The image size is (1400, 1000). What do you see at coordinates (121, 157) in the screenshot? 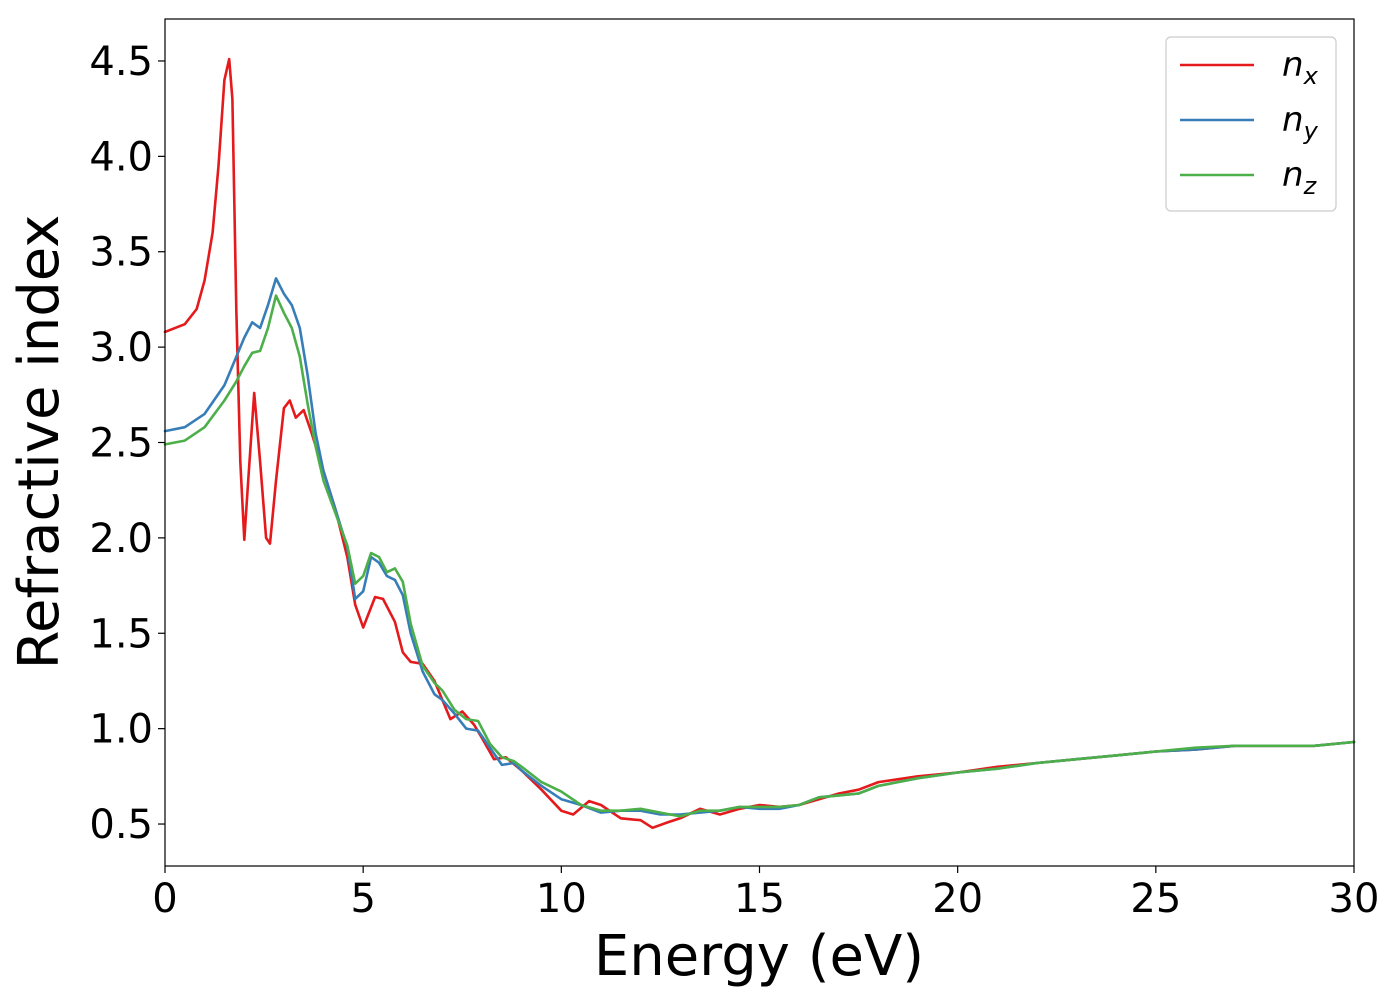
I see `y-tick-label: 4.0` at bounding box center [121, 157].